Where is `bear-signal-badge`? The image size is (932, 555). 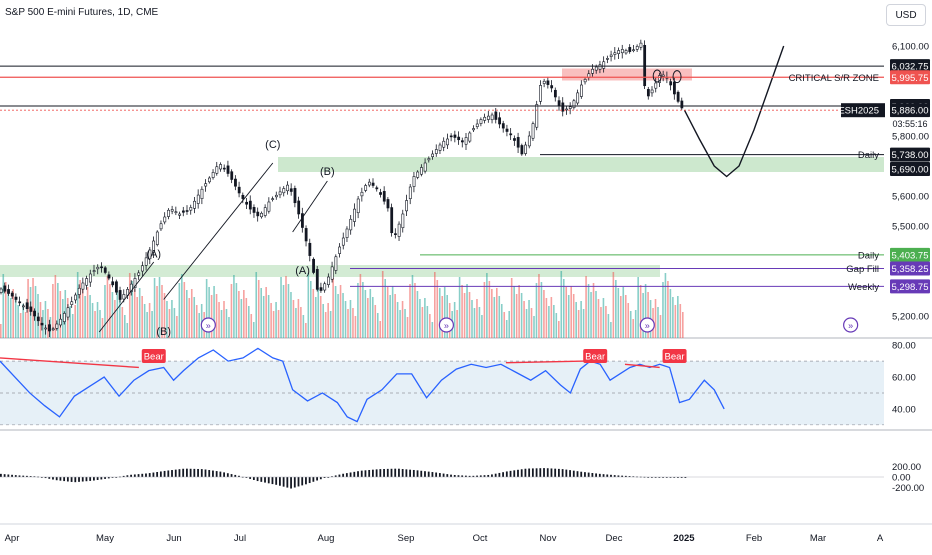
bear-signal-badge is located at coordinates (153, 356).